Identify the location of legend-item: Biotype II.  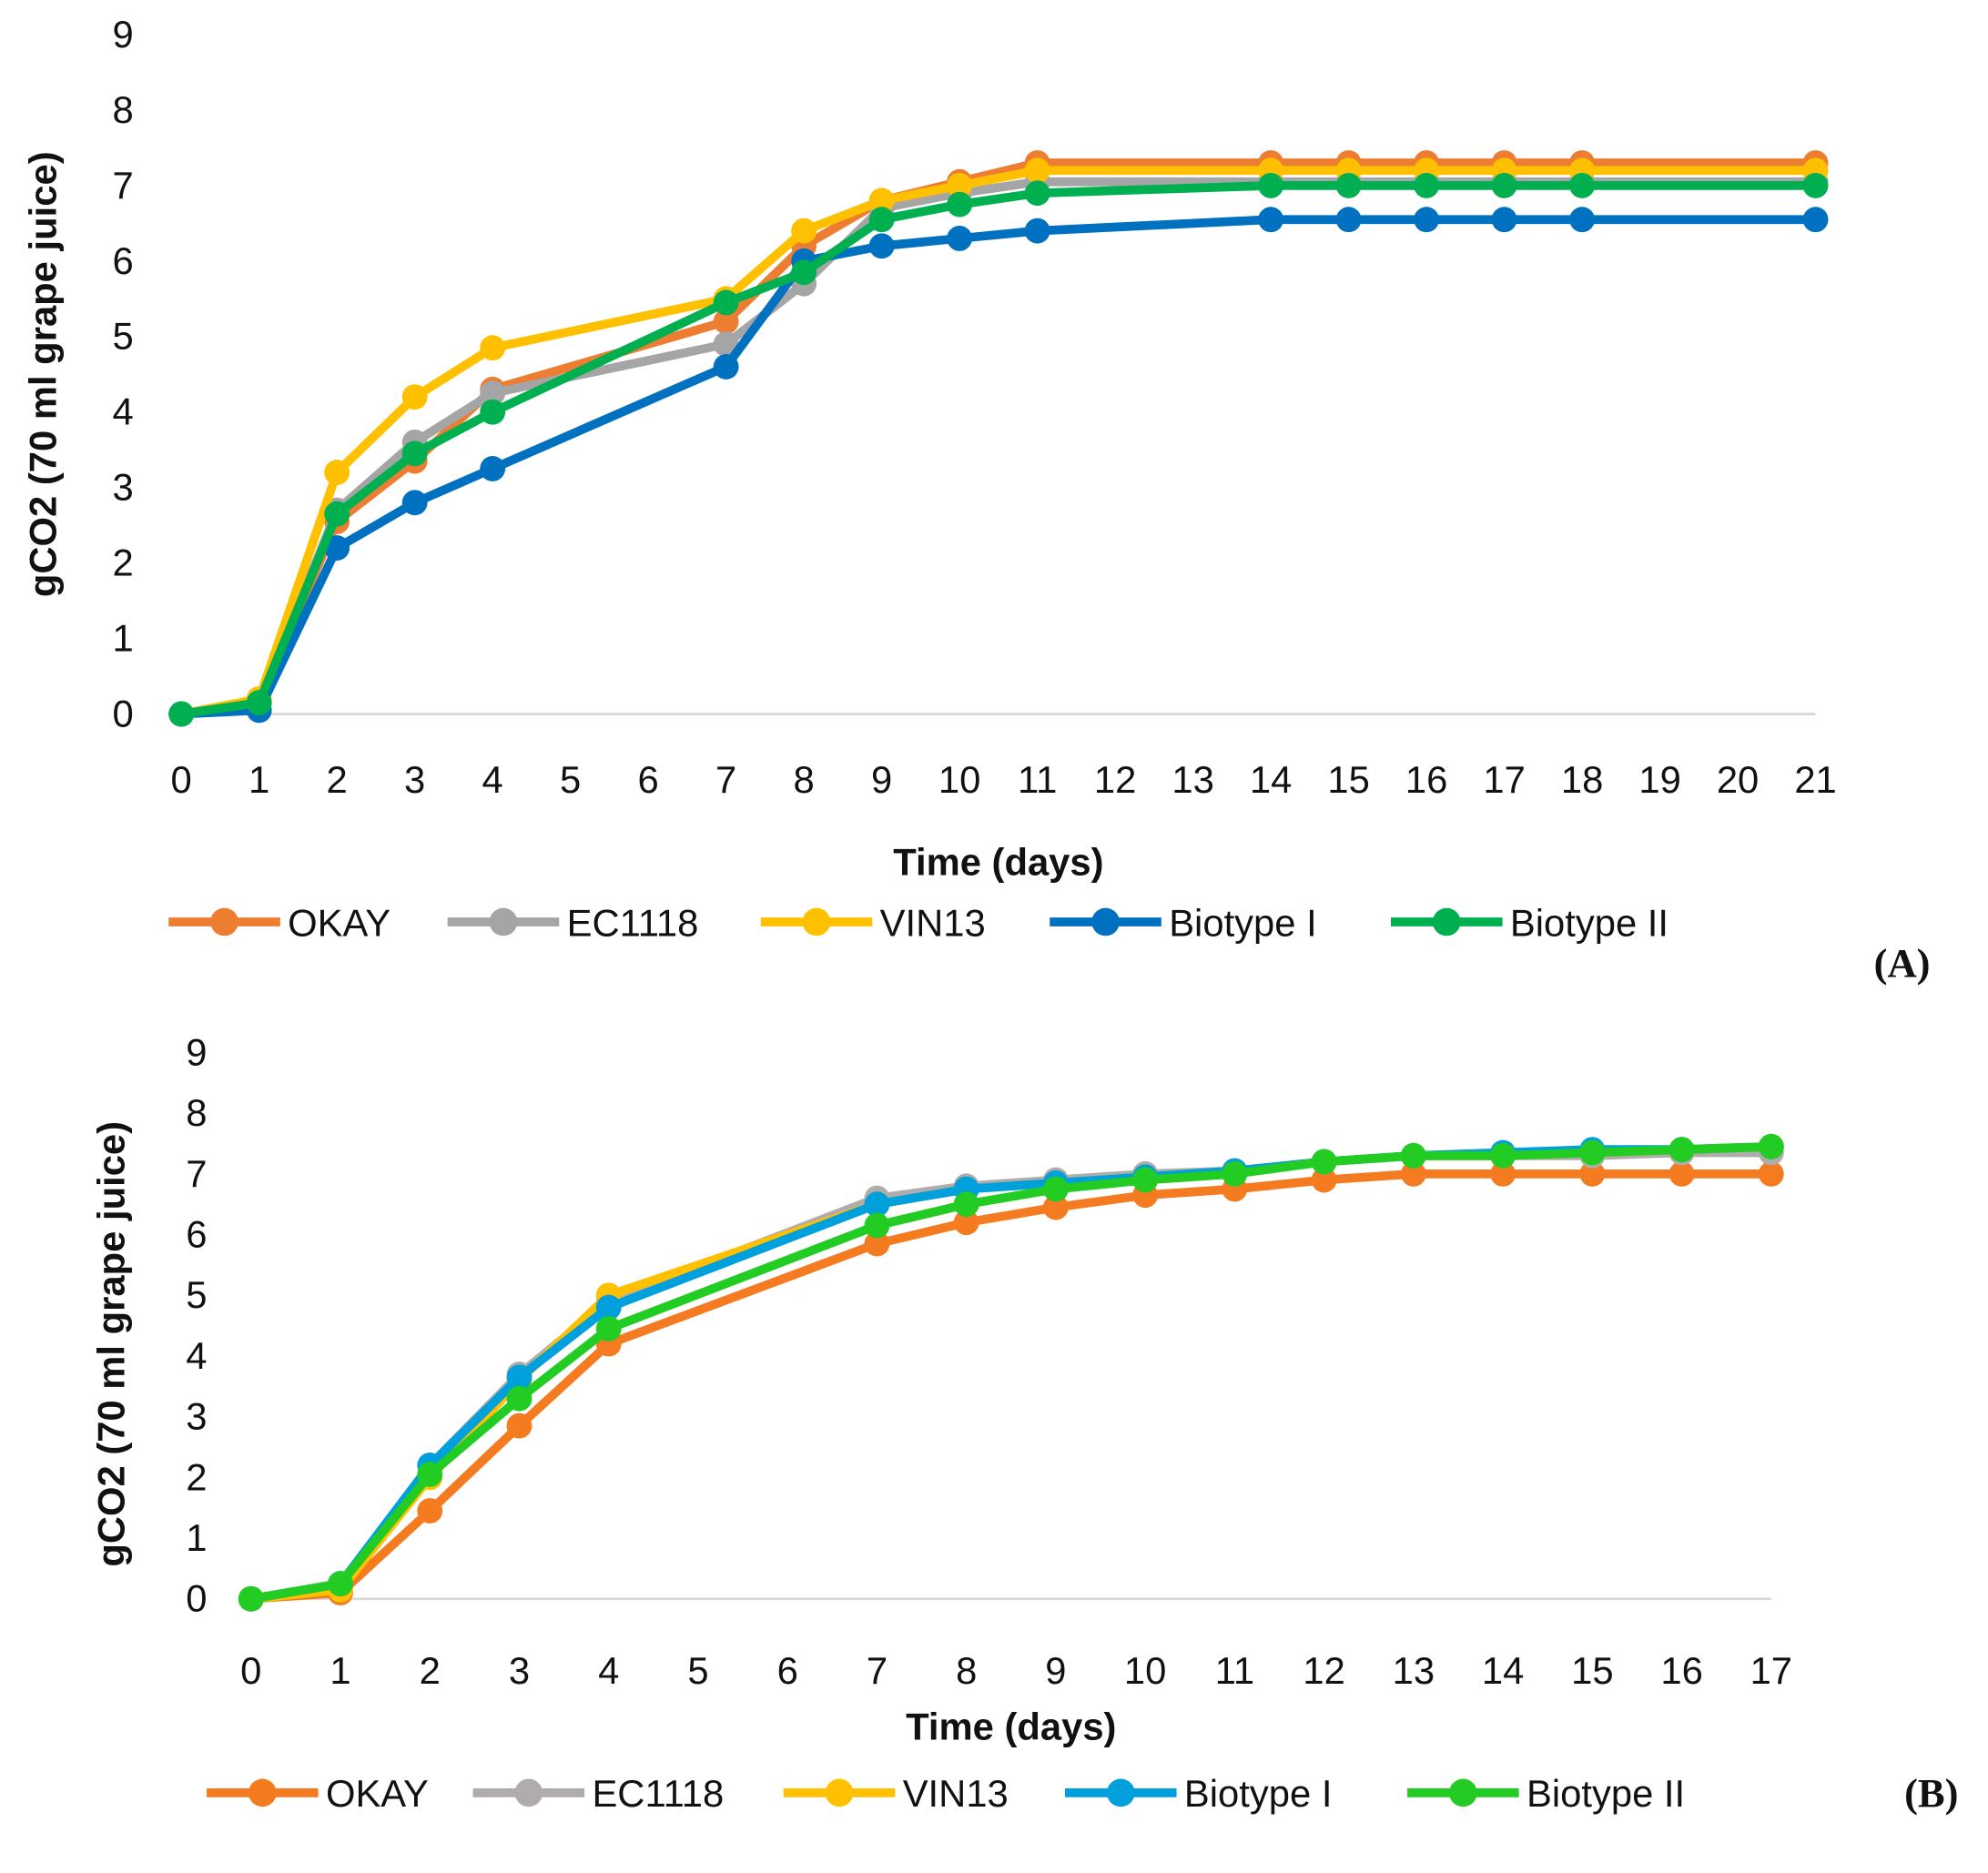
(1546, 1793).